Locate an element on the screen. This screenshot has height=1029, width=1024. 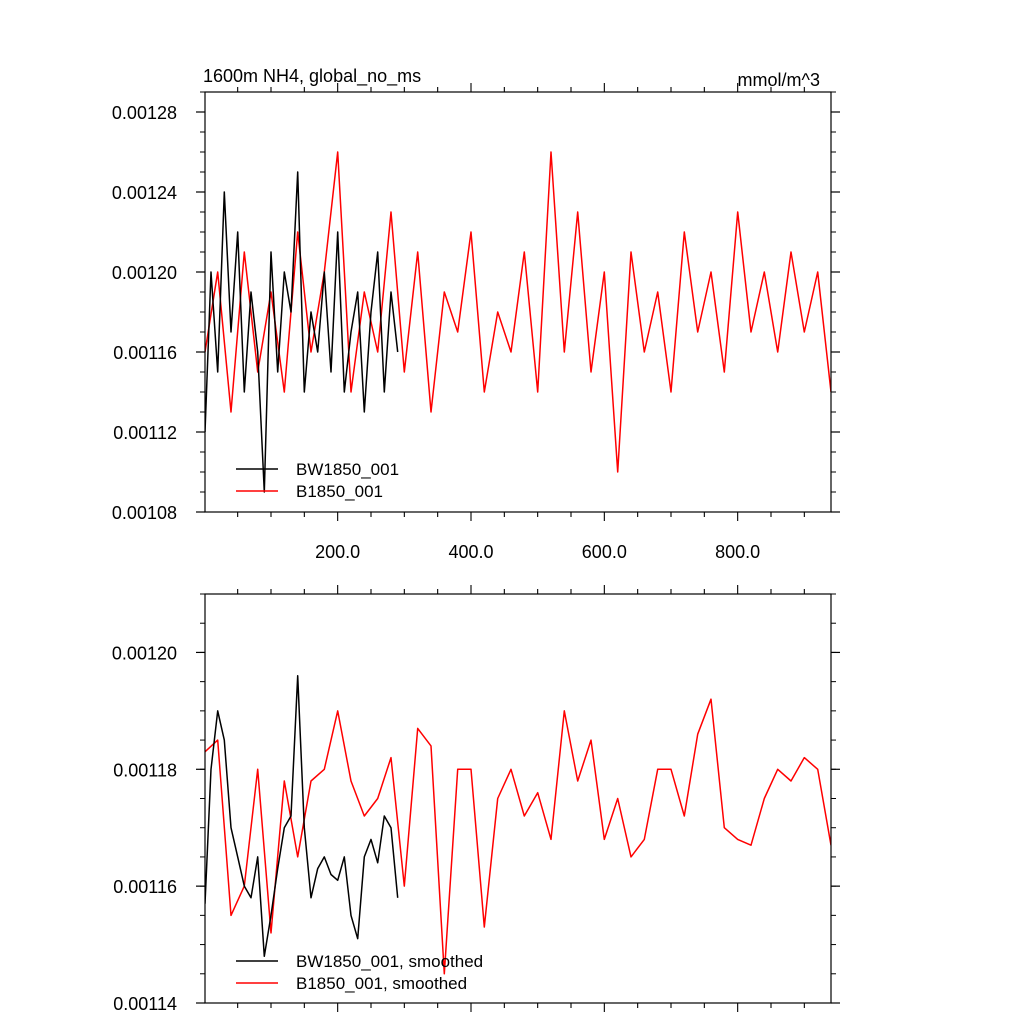
y-tick-label: 0.00114 is located at coordinates (145, 1004).